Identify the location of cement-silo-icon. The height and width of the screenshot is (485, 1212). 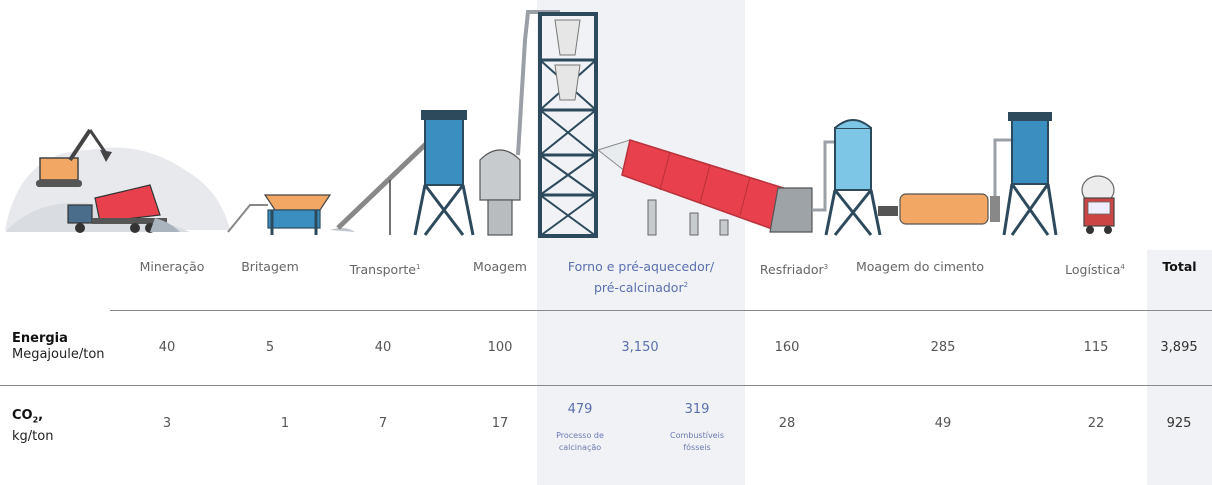
(1030, 174).